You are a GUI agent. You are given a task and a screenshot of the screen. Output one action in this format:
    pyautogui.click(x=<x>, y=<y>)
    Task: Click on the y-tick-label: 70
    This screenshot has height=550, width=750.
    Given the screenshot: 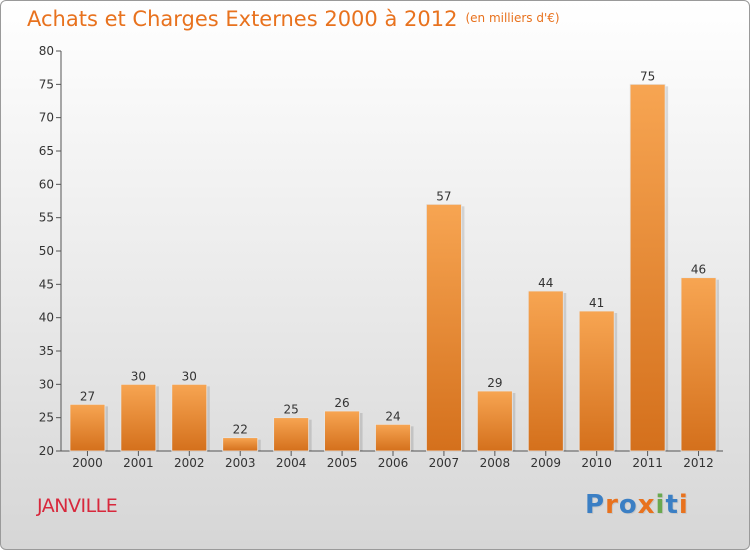 What is the action you would take?
    pyautogui.click(x=46, y=118)
    